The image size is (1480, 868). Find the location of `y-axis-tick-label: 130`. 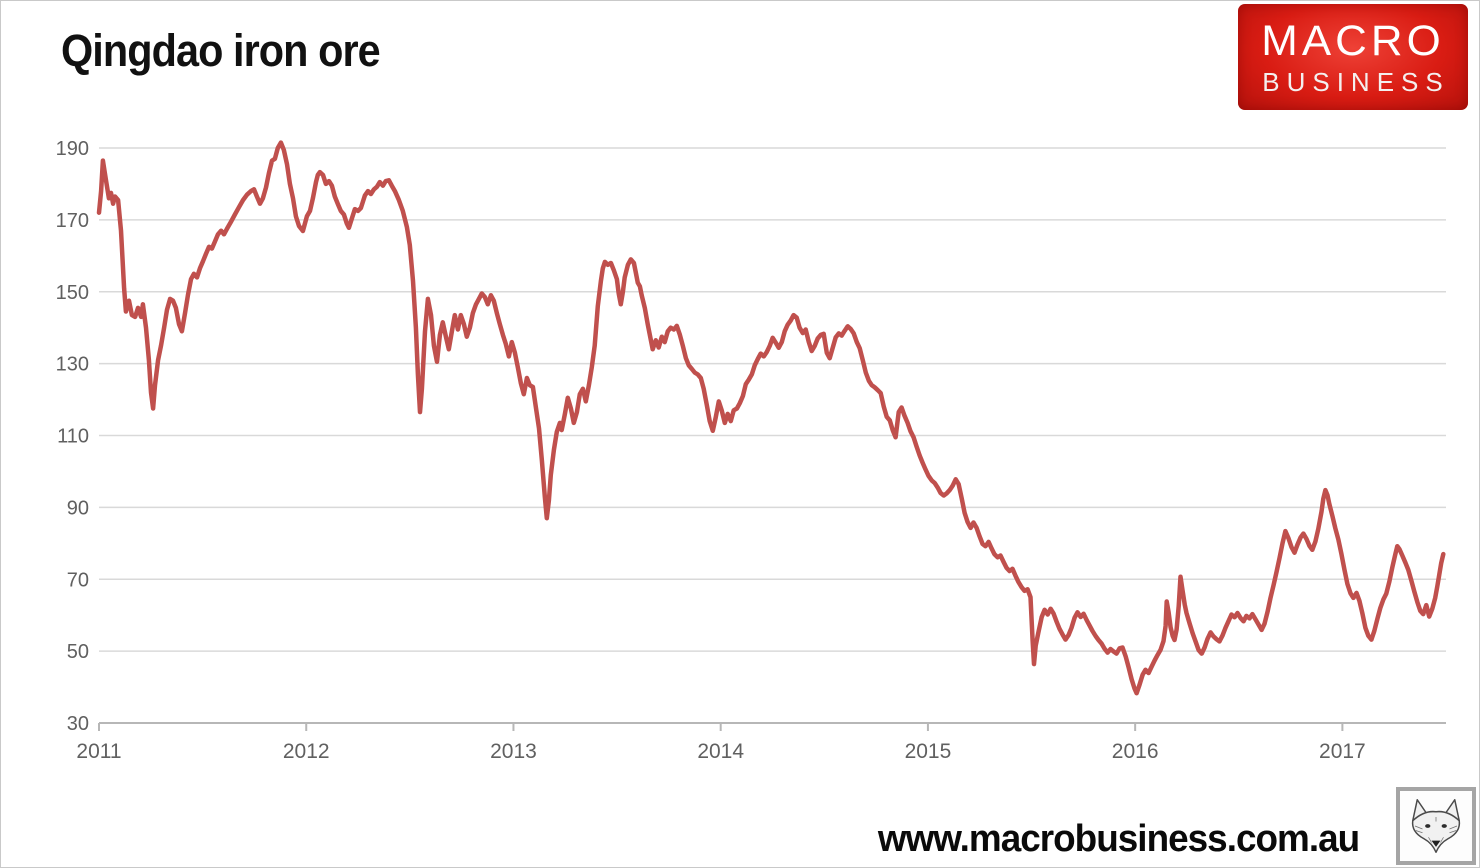

y-axis-tick-label: 130 is located at coordinates (72, 365).